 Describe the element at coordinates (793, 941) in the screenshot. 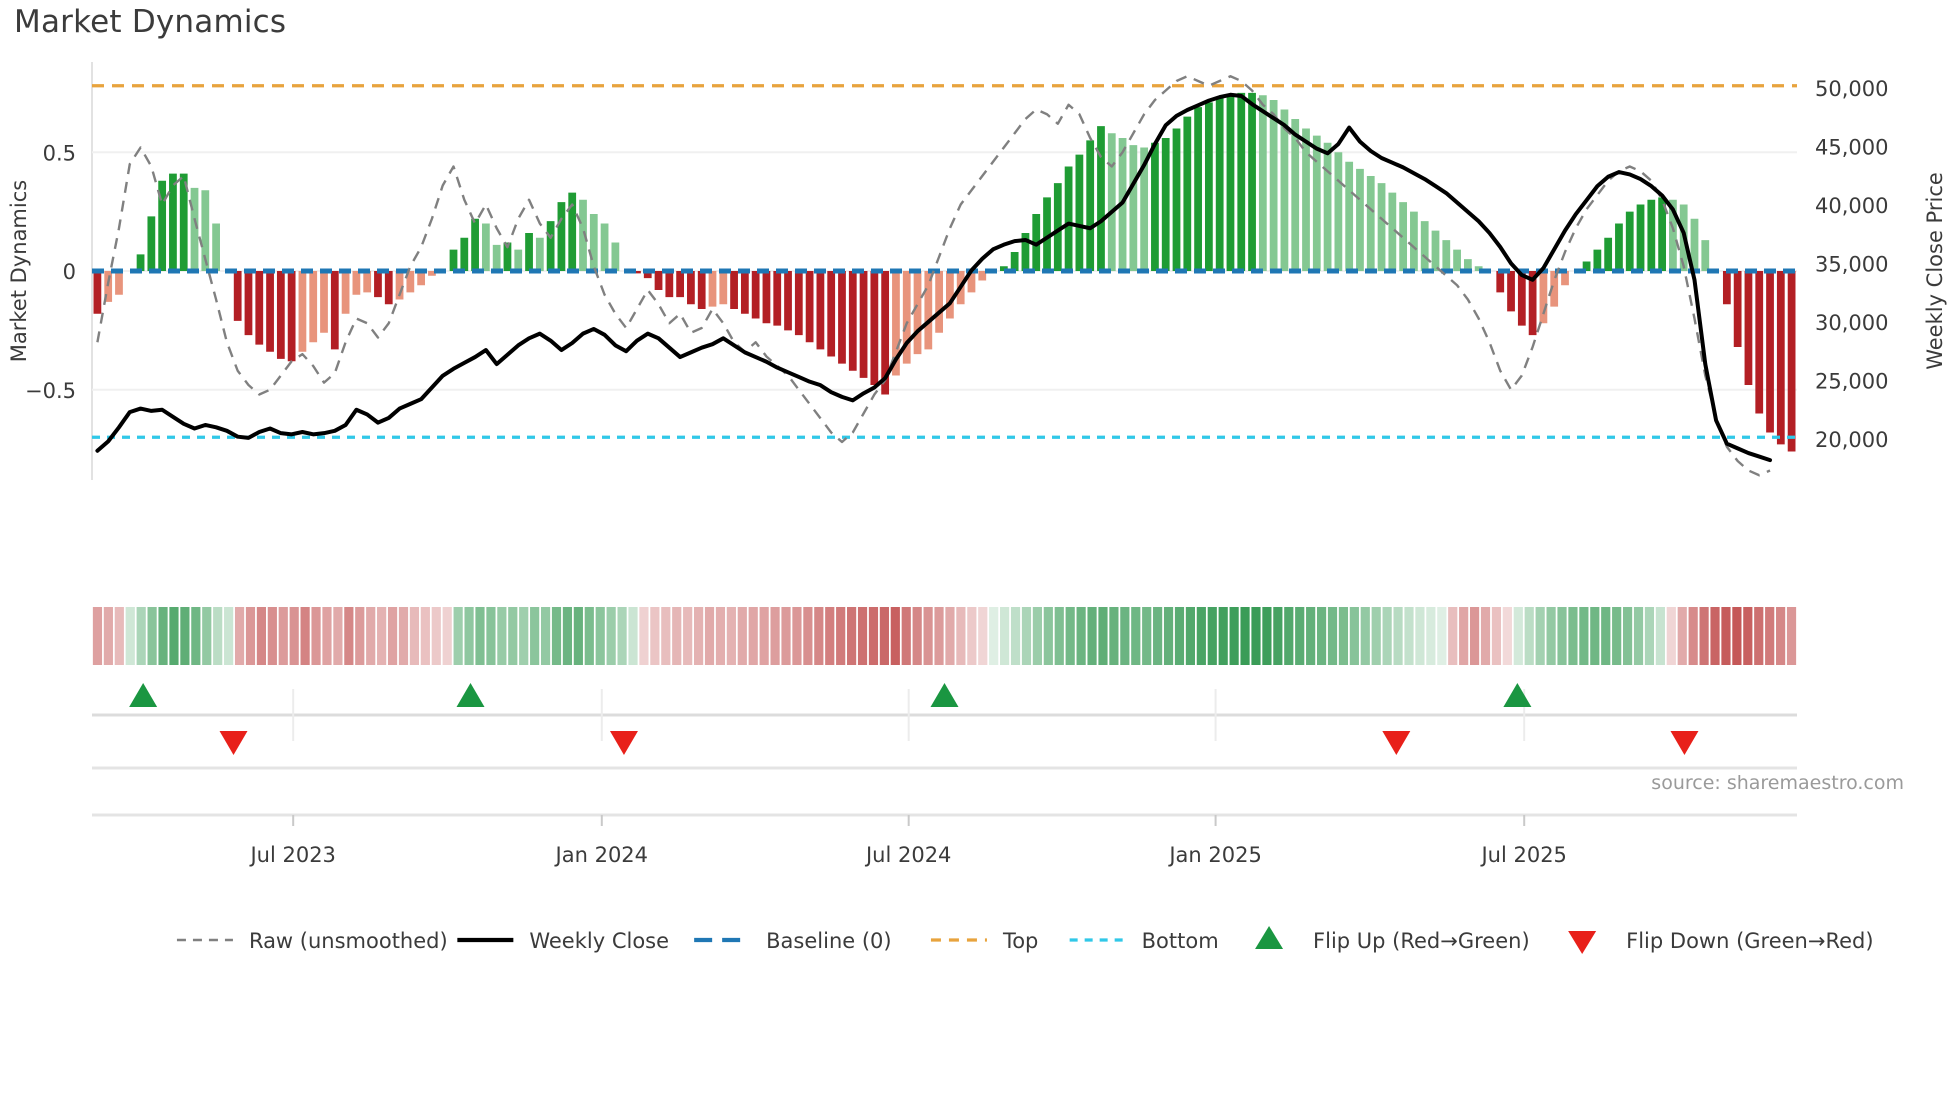

I see `legend-item: Baseline (0)` at that location.